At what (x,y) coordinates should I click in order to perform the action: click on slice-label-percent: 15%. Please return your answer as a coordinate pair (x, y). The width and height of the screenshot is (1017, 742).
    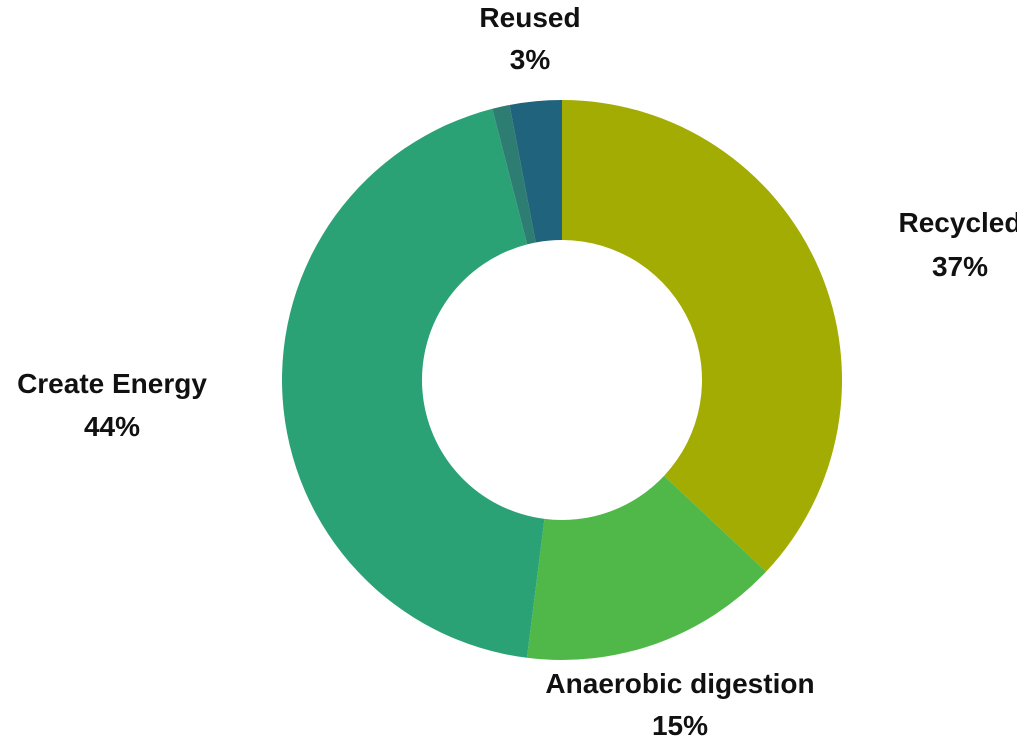
    Looking at the image, I should click on (680, 725).